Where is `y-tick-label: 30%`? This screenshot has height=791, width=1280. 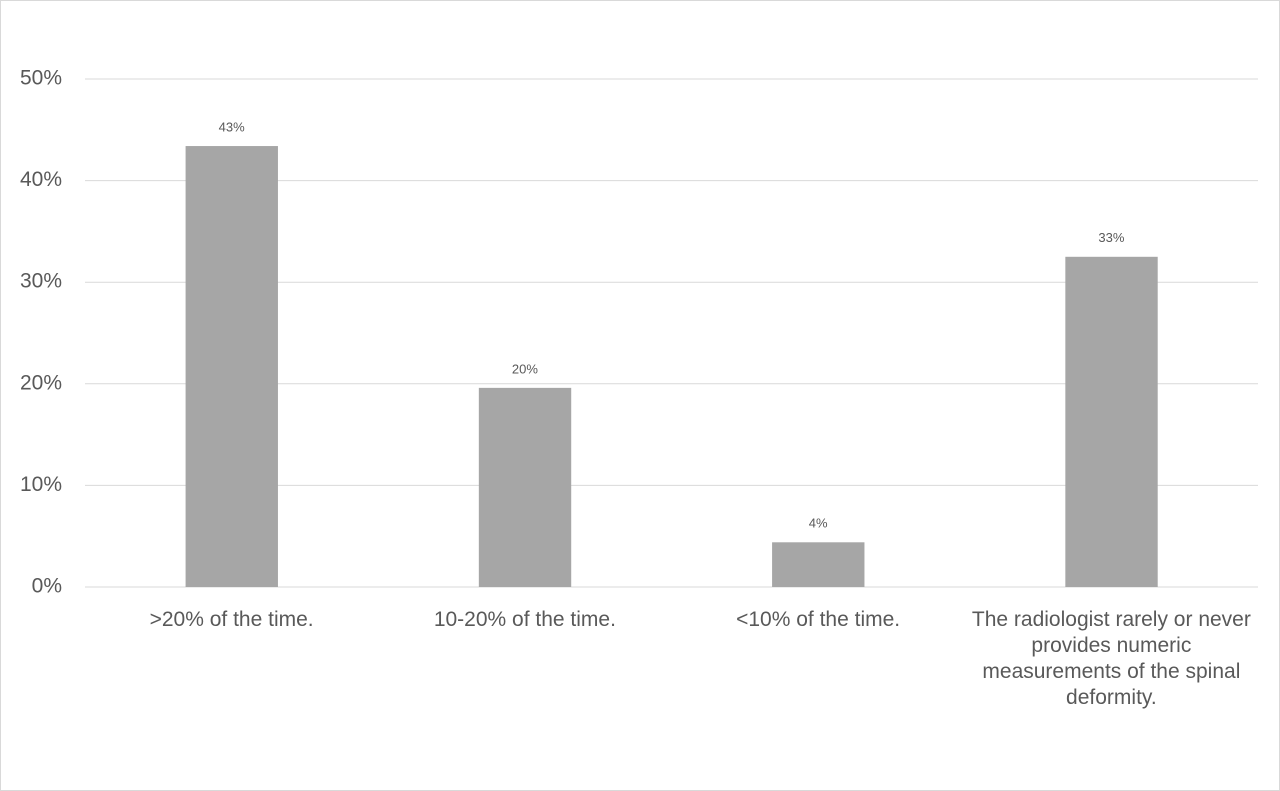
y-tick-label: 30% is located at coordinates (41, 281).